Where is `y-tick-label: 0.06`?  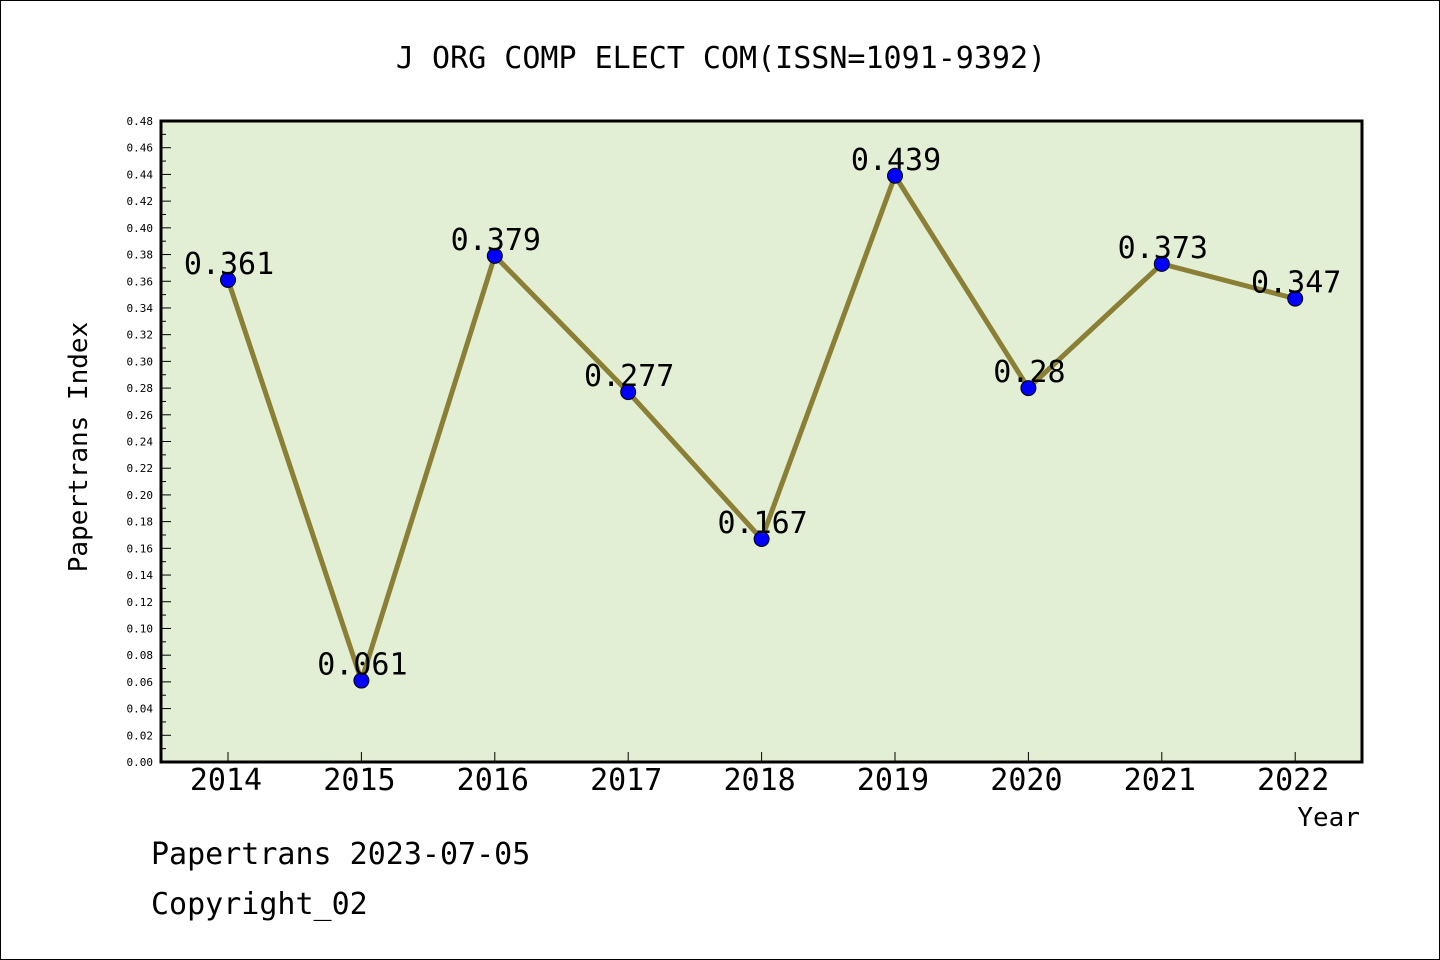
y-tick-label: 0.06 is located at coordinates (140, 682).